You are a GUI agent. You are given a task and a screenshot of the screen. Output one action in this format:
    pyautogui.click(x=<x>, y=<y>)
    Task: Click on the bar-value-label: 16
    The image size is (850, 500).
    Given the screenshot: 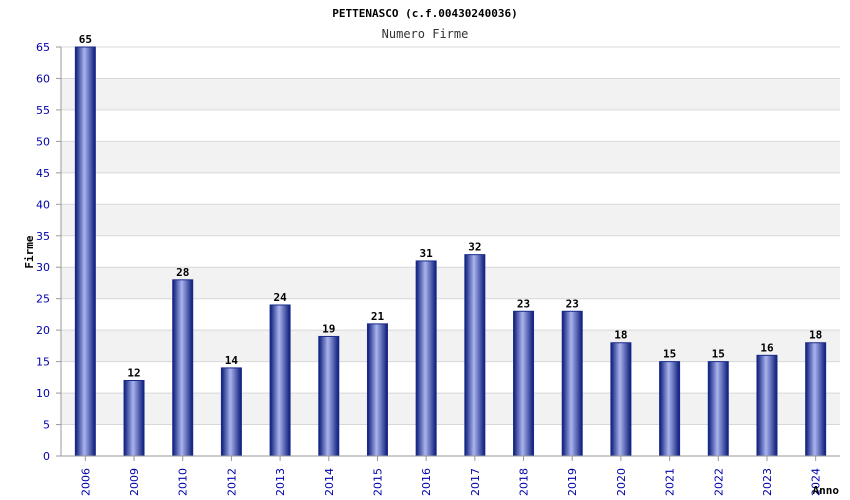 What is the action you would take?
    pyautogui.click(x=767, y=347)
    